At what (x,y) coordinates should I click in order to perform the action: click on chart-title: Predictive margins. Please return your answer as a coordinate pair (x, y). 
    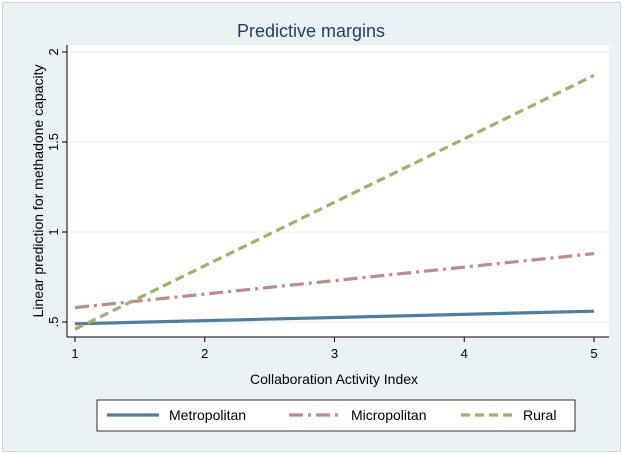
    Looking at the image, I should click on (311, 31).